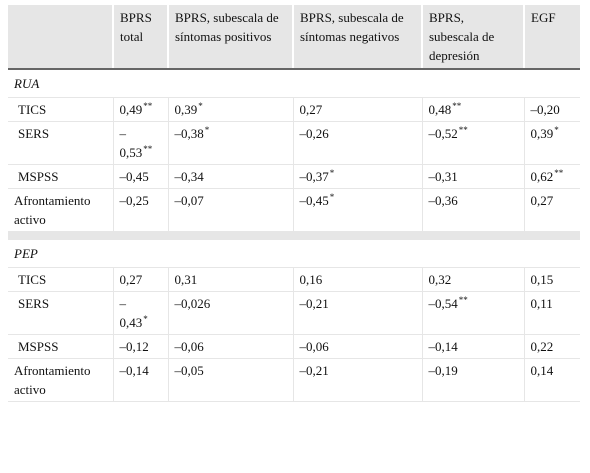 The width and height of the screenshot is (590, 473). Describe the element at coordinates (141, 109) in the screenshot. I see `table-cell: 0,49**` at that location.